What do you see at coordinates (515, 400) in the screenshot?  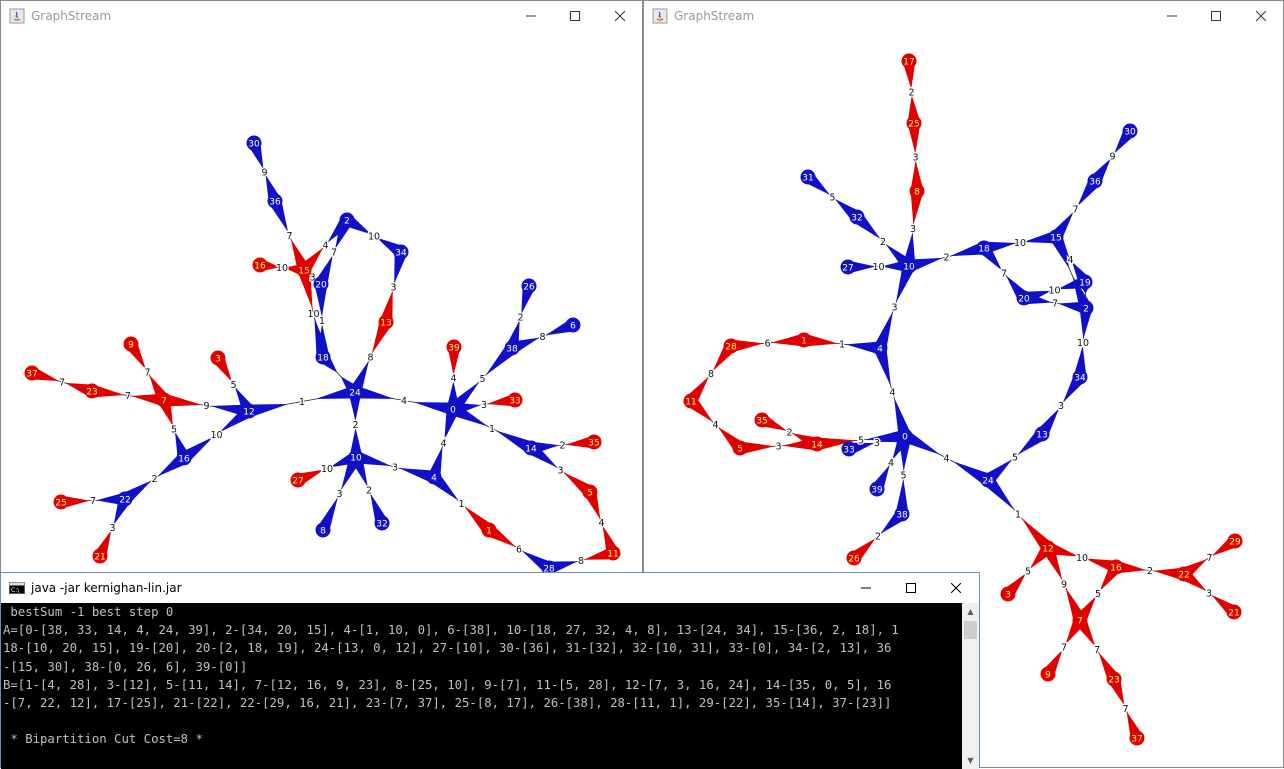 I see `left-node-33: 33` at bounding box center [515, 400].